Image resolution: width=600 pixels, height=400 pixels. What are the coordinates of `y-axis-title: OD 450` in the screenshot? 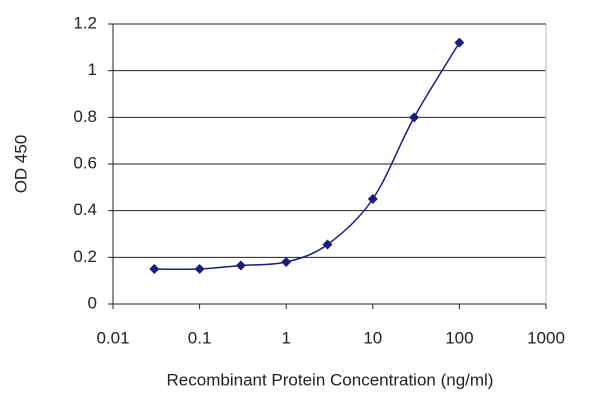 It's located at (20, 164).